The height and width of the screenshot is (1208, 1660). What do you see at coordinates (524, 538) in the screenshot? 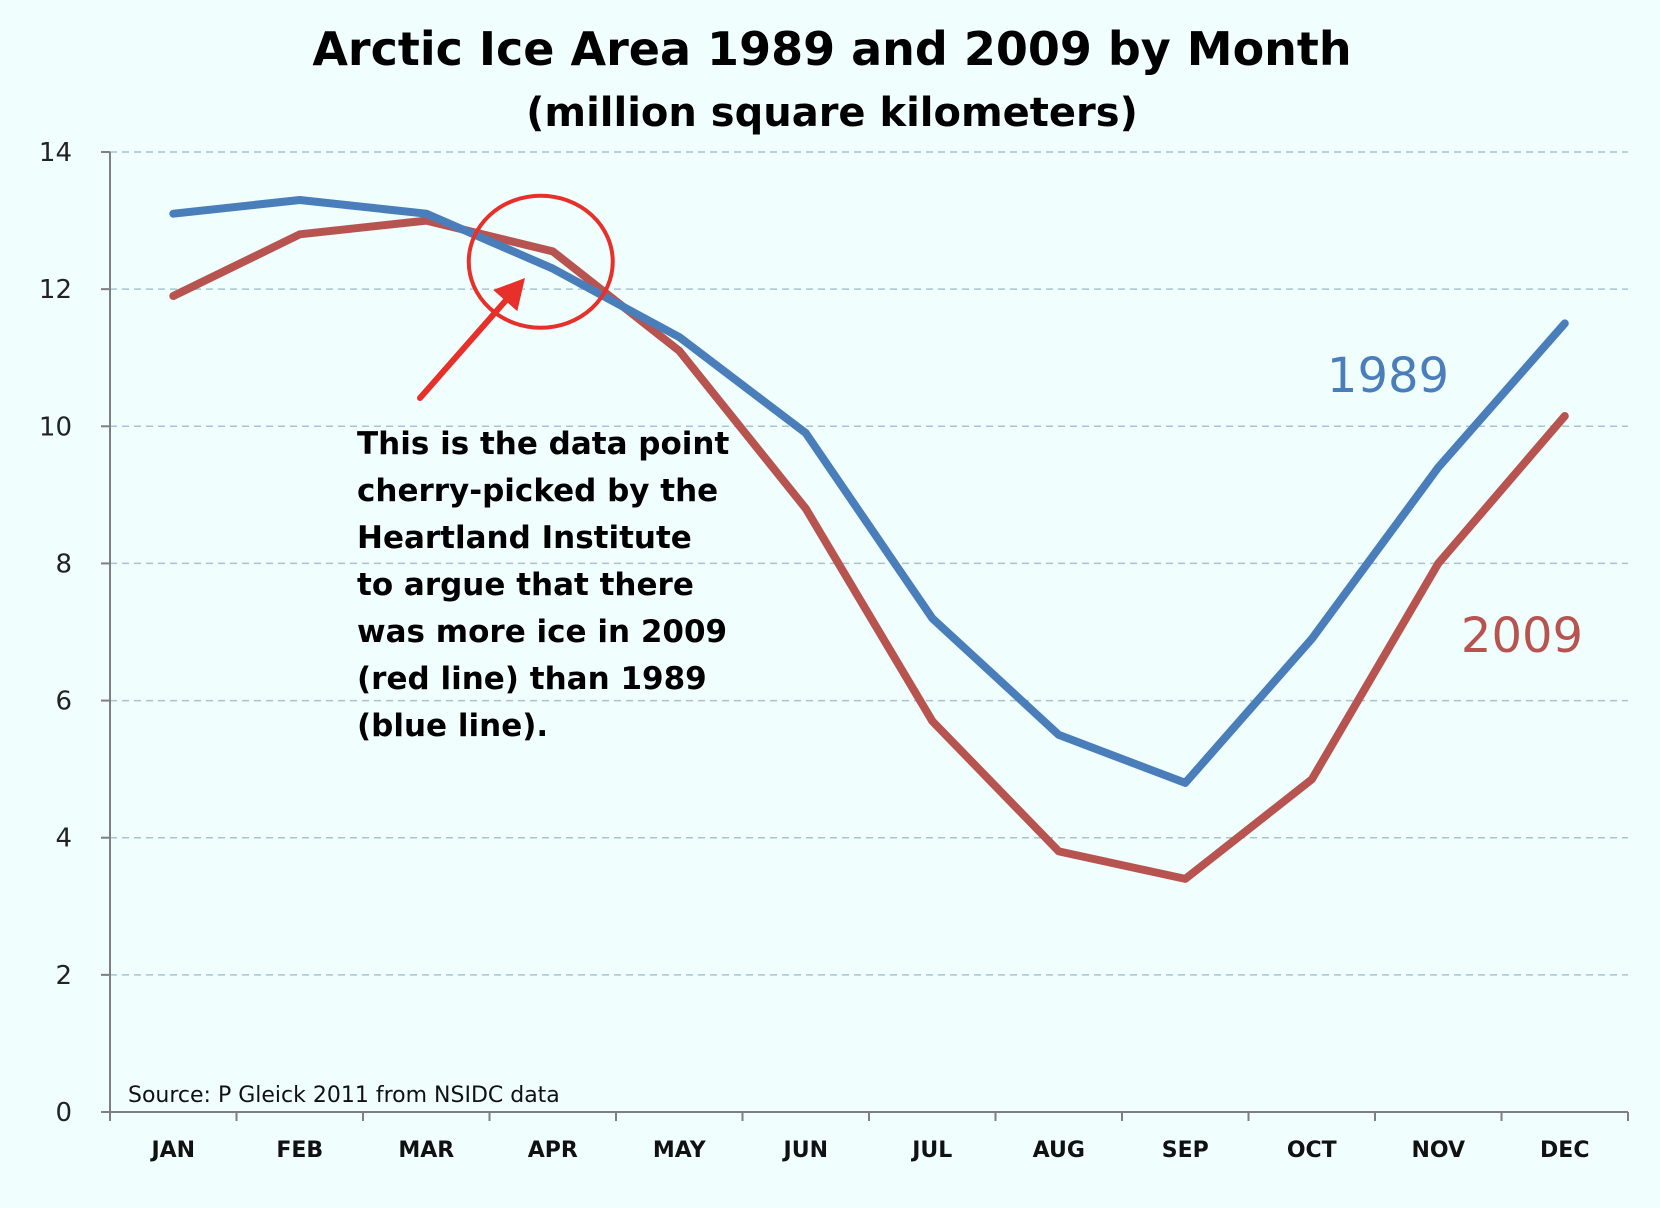
I see `annotation-text-line: Heartland Institute` at bounding box center [524, 538].